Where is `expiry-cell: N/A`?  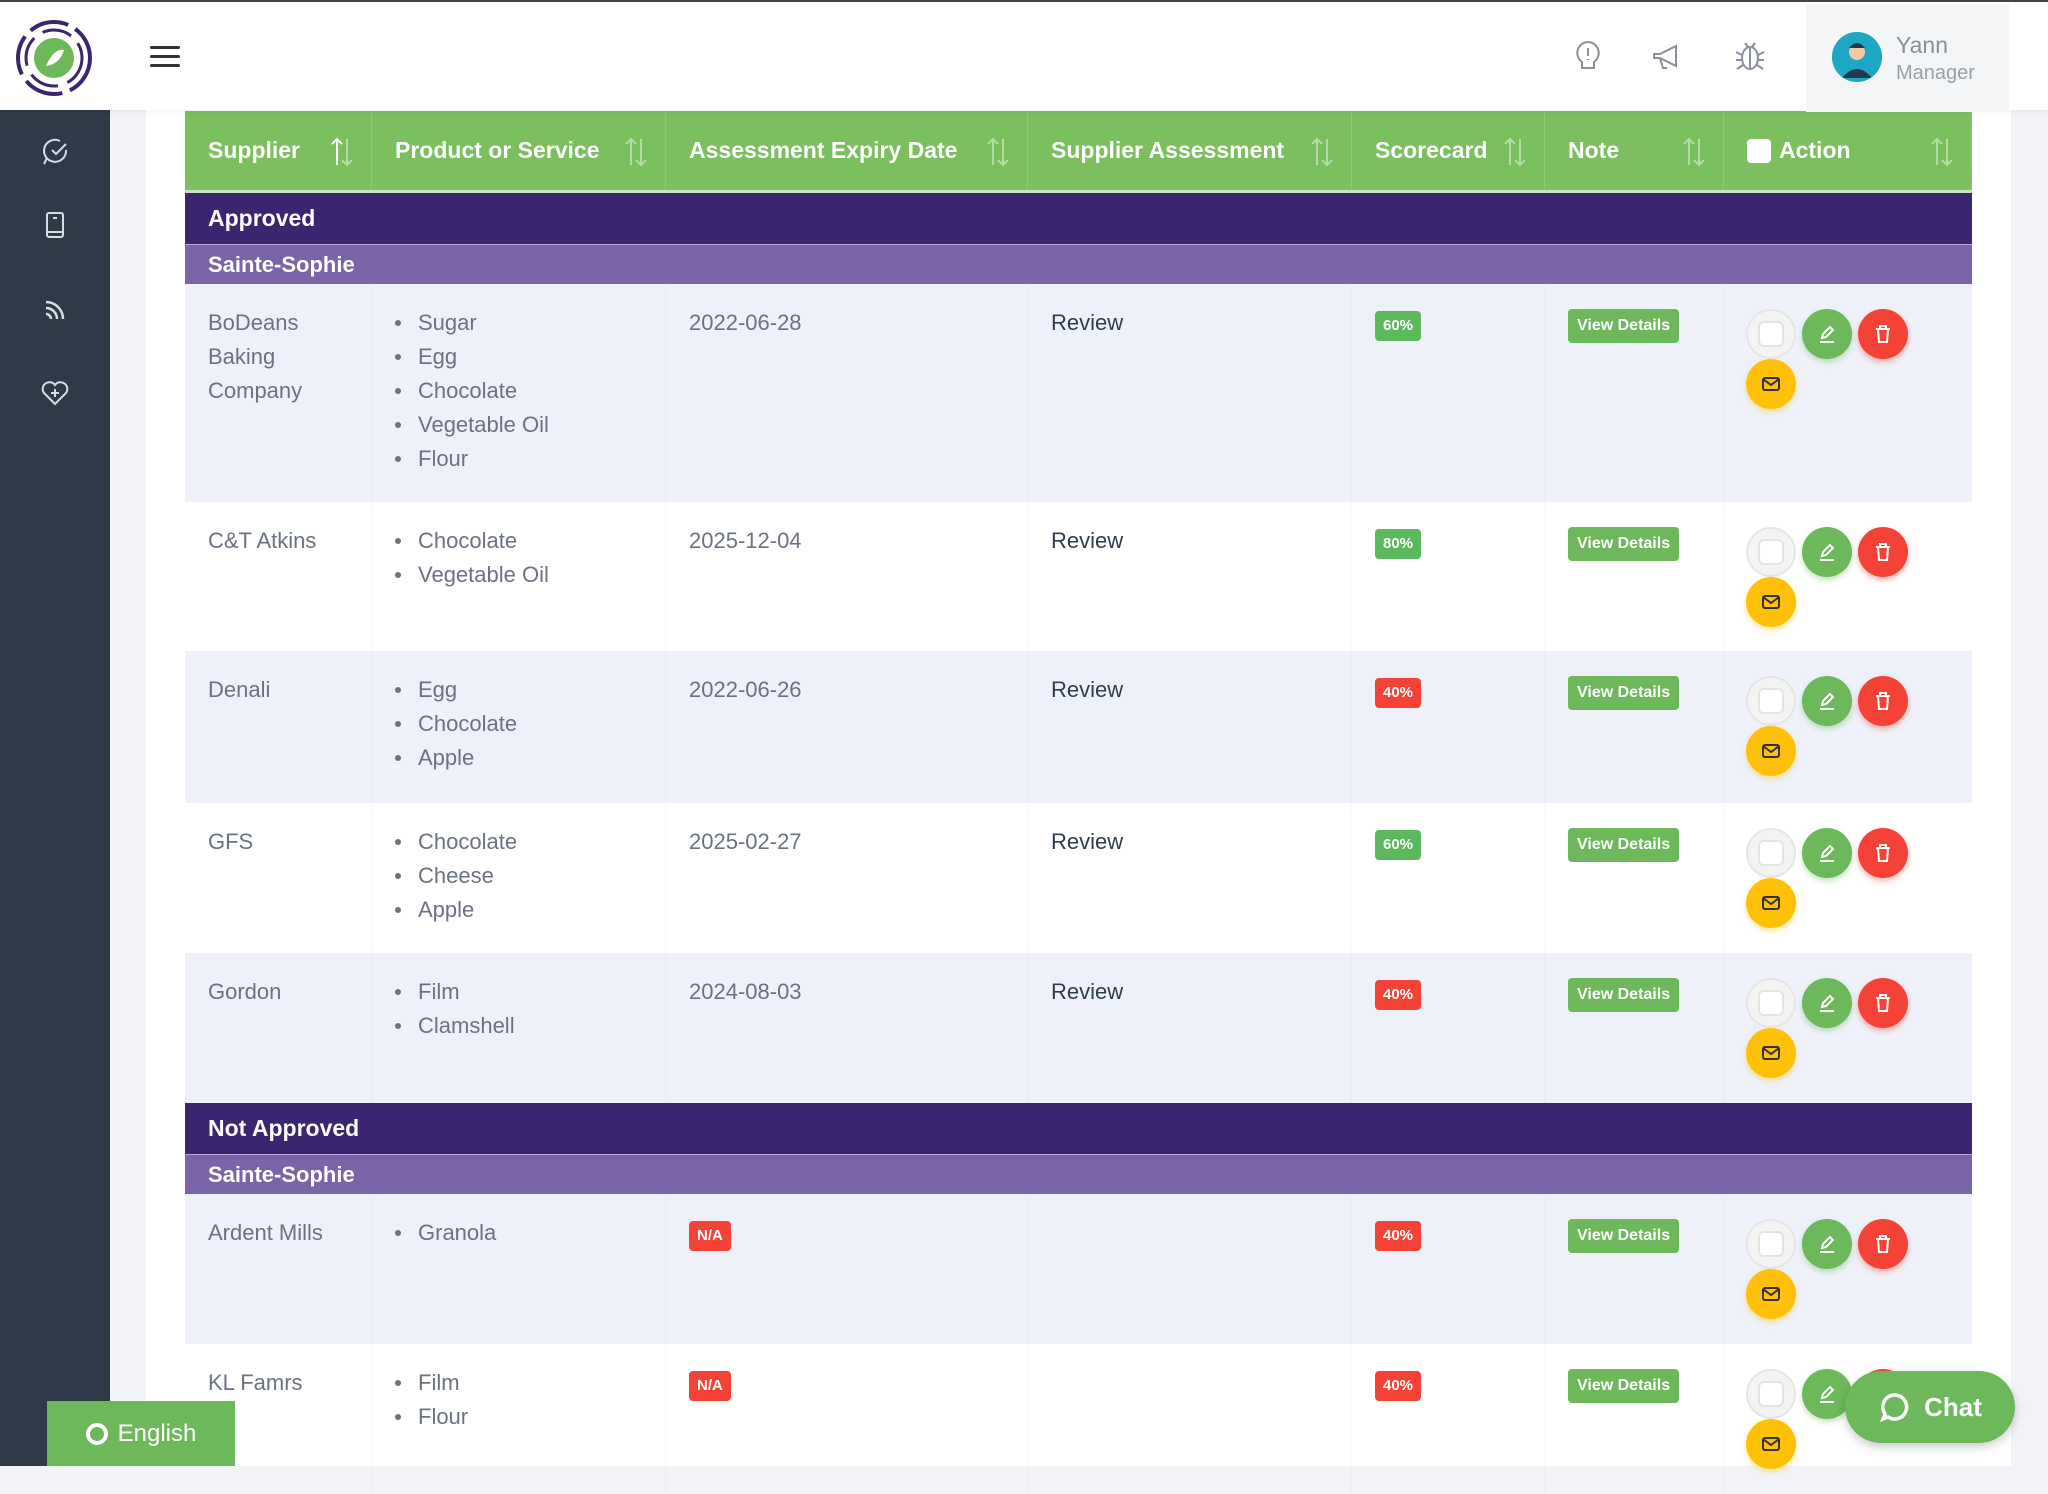
expiry-cell: N/A is located at coordinates (847, 1269).